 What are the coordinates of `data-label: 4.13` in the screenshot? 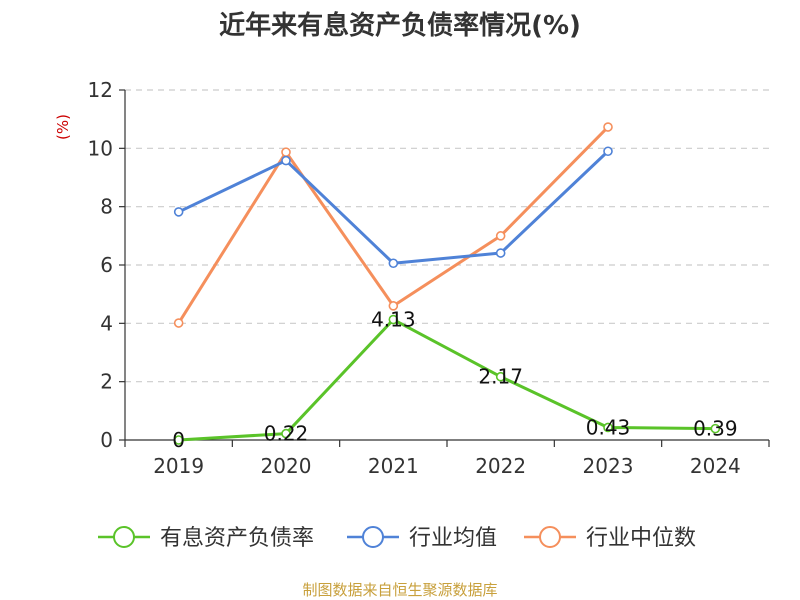 It's located at (393, 320).